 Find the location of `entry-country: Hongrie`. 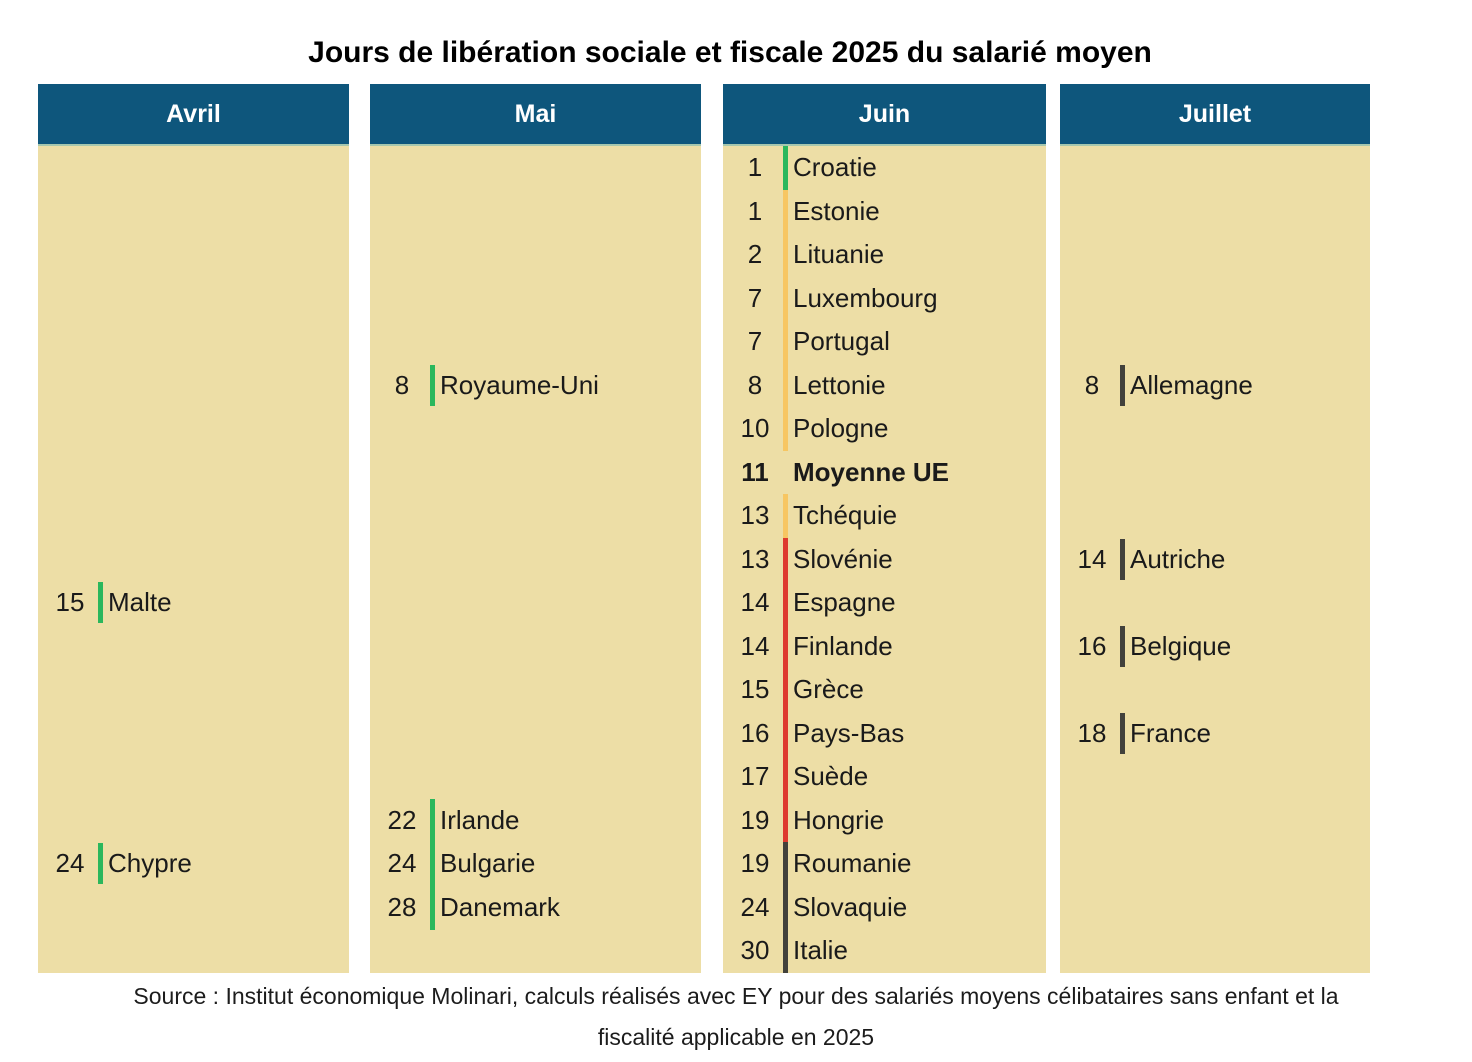

entry-country: Hongrie is located at coordinates (839, 819).